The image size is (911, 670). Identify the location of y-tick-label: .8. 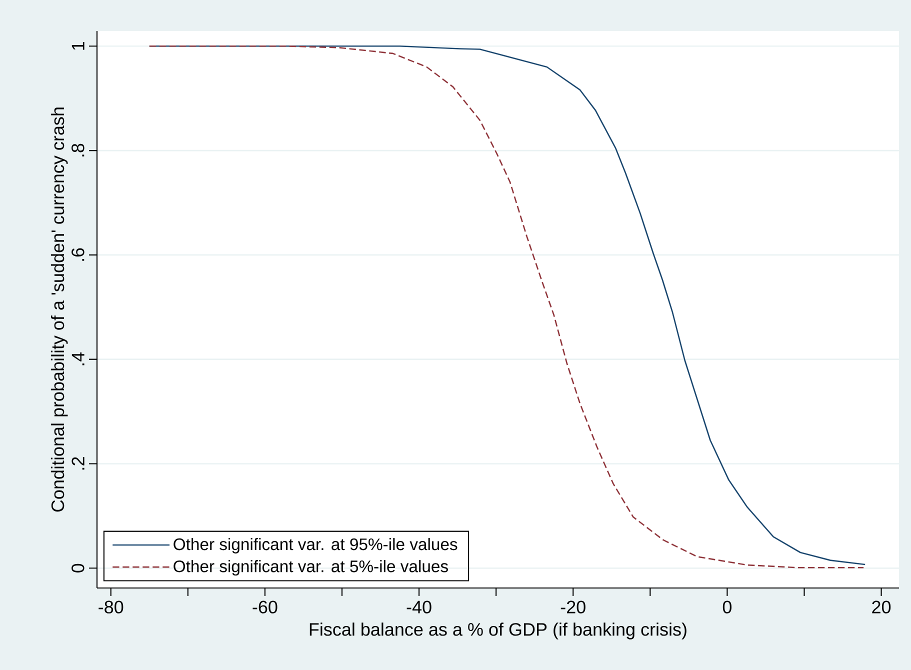
(78, 150).